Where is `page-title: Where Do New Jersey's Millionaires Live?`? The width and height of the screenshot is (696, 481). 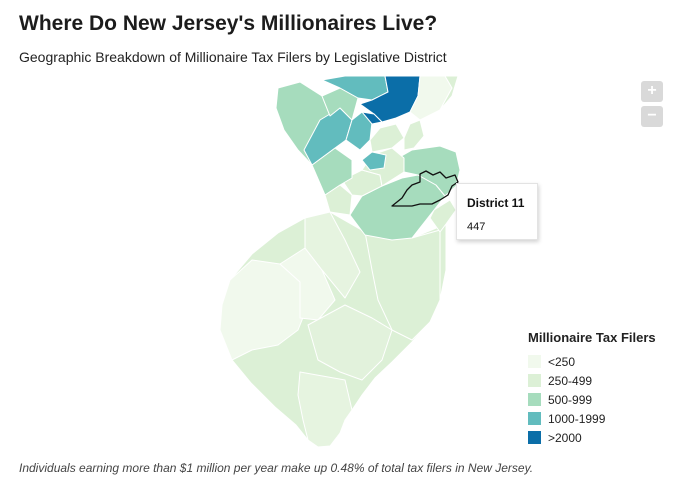
page-title: Where Do New Jersey's Millionaires Live? is located at coordinates (228, 23).